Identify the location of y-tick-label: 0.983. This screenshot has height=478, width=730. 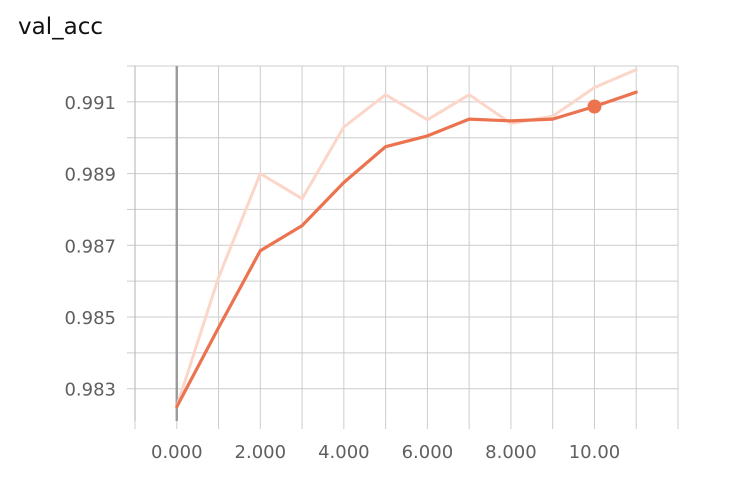
(90, 390).